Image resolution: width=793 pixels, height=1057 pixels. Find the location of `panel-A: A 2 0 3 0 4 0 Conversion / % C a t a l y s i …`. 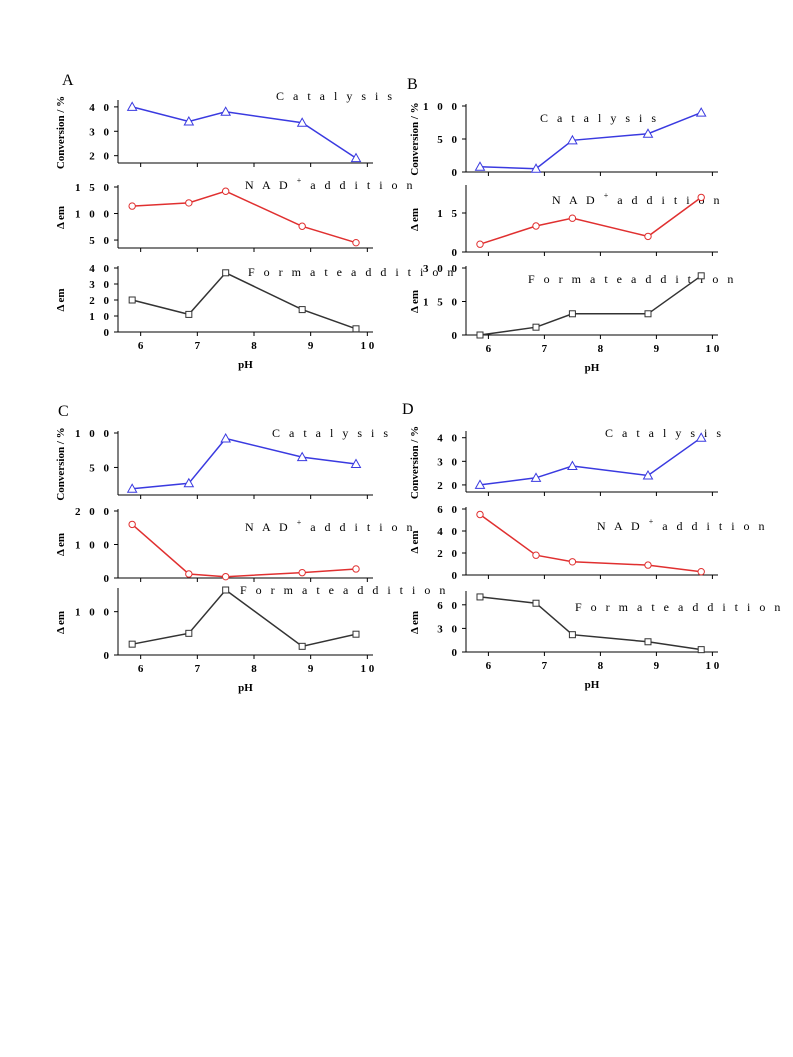

panel-A: A 2 0 3 0 4 0 Conversion / % C a t a l y s i … is located at coordinates (255, 221).